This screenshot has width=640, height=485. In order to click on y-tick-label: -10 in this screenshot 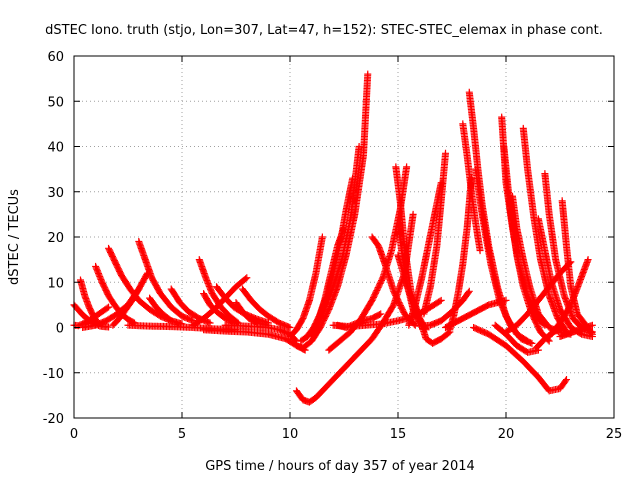, I will do `click(53, 374)`.